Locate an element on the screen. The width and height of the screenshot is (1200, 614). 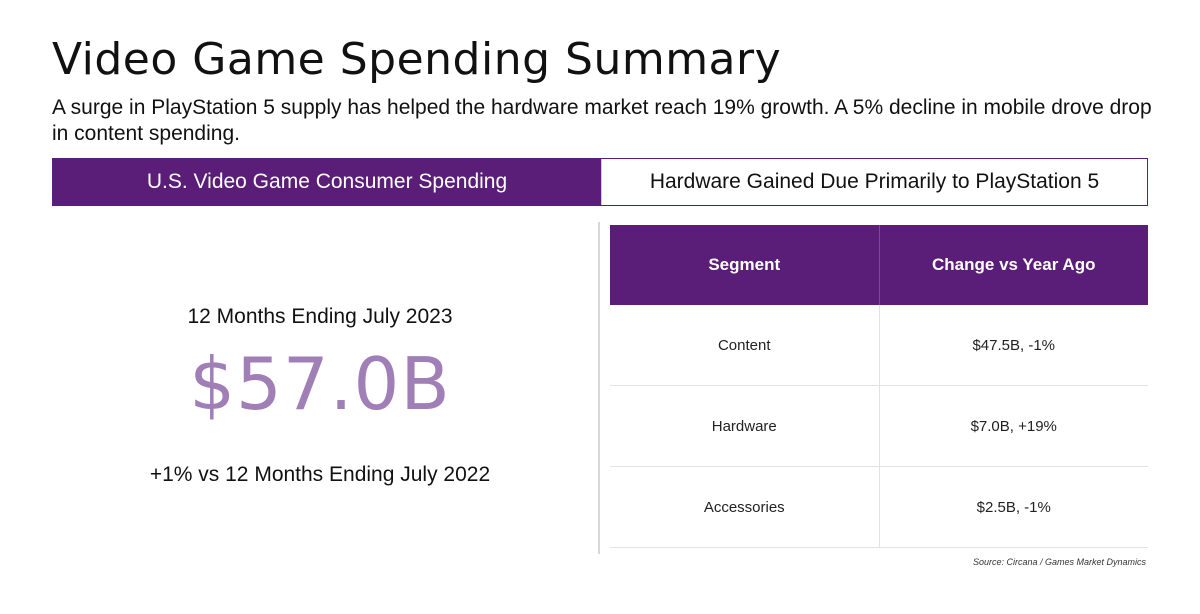
table-cell-change: $2.5B, -1% is located at coordinates (1013, 507).